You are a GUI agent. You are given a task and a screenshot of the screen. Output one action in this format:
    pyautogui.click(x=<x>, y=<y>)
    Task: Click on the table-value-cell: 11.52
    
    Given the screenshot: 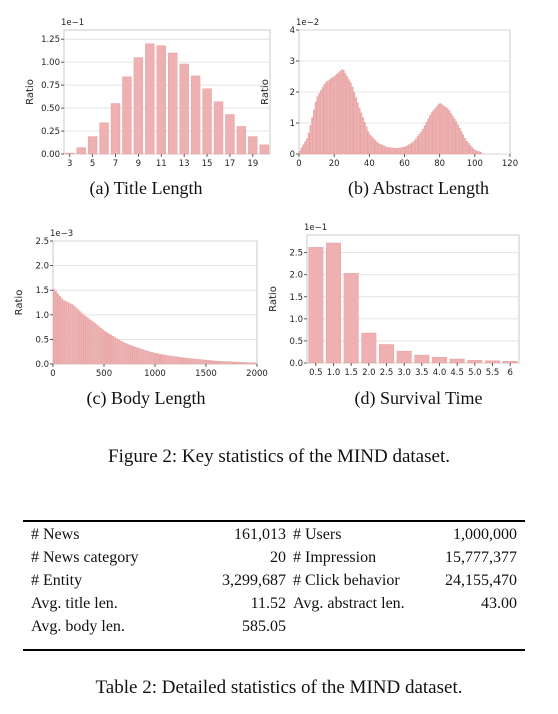 What is the action you would take?
    pyautogui.click(x=268, y=603)
    